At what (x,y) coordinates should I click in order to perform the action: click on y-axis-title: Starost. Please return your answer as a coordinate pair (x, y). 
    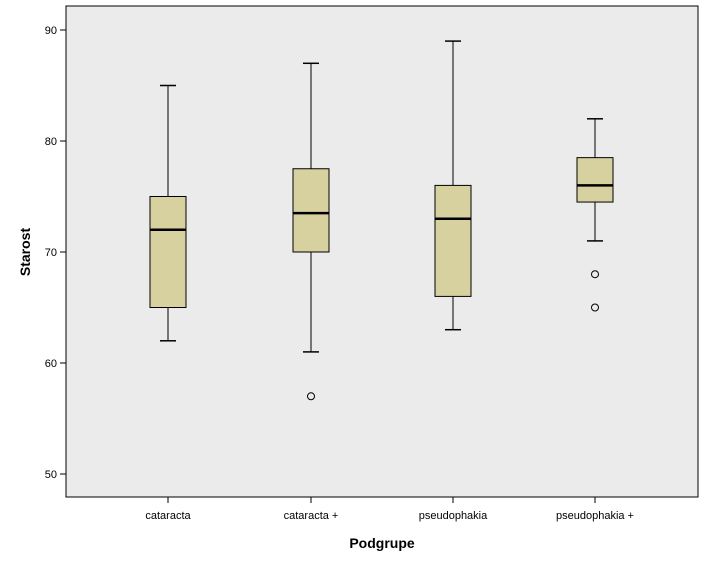
    Looking at the image, I should click on (25, 252).